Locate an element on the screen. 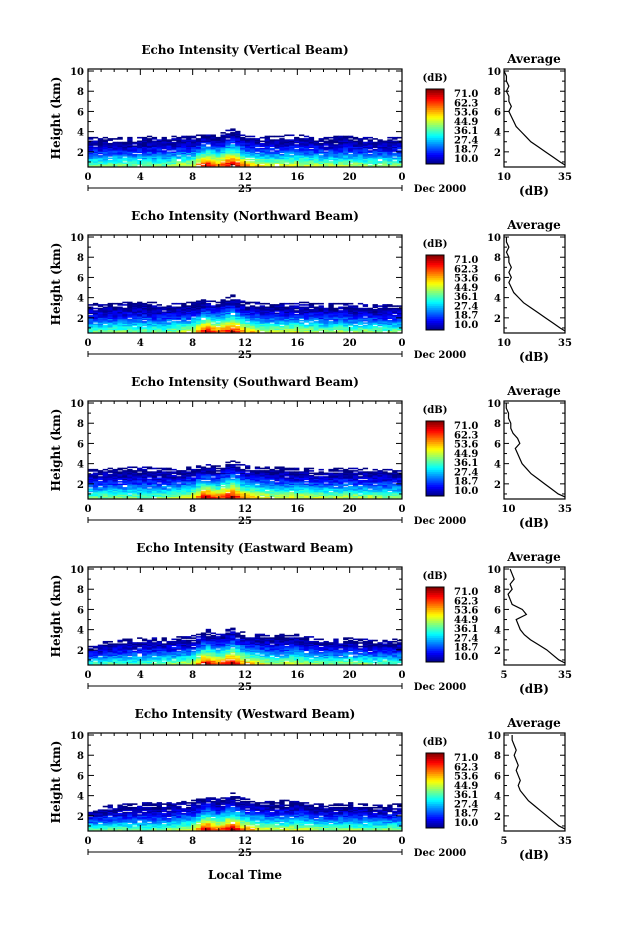 Image resolution: width=619 pixels, height=929 pixels. x-tick-label: 12 is located at coordinates (245, 343).